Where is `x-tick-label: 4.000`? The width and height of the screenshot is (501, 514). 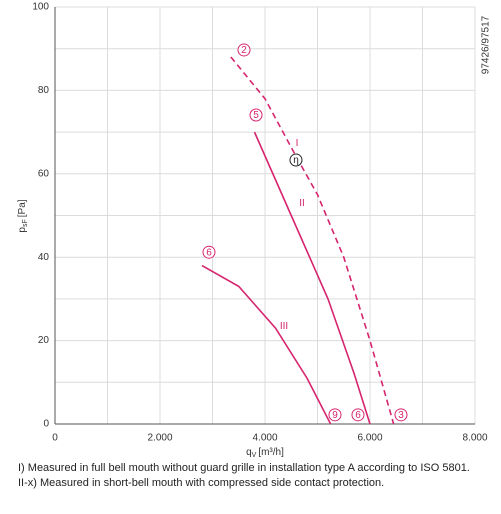 x-tick-label: 4.000 is located at coordinates (264, 438).